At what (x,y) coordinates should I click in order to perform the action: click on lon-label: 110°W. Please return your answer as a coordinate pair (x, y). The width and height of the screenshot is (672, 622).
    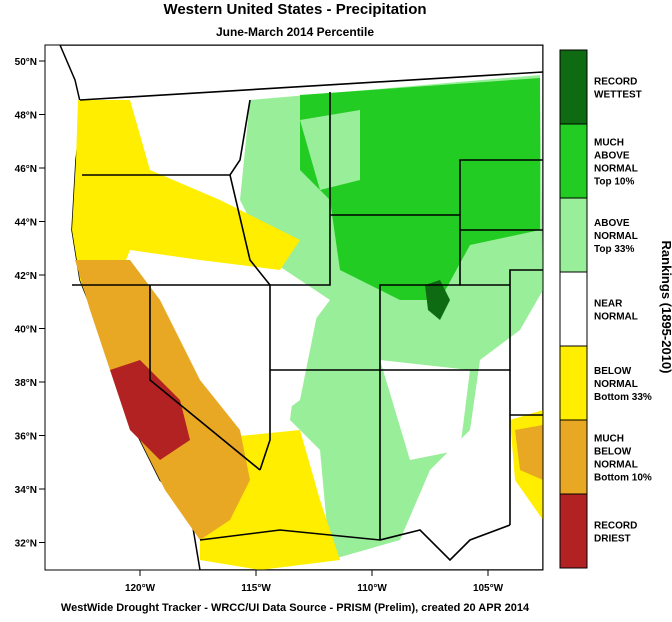
    Looking at the image, I should click on (372, 588).